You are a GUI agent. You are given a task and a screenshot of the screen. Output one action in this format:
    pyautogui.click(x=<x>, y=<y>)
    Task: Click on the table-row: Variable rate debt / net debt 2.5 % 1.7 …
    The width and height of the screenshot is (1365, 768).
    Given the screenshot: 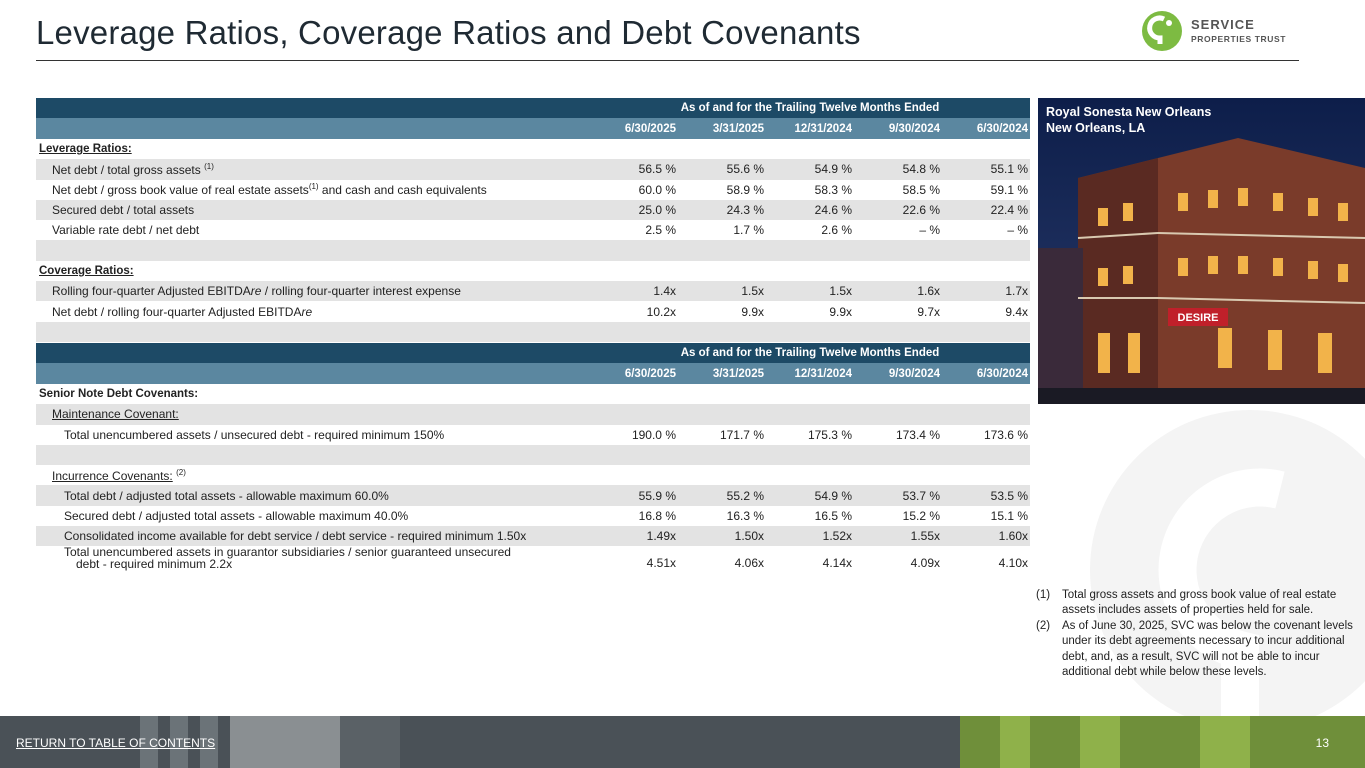 What is the action you would take?
    pyautogui.click(x=533, y=230)
    